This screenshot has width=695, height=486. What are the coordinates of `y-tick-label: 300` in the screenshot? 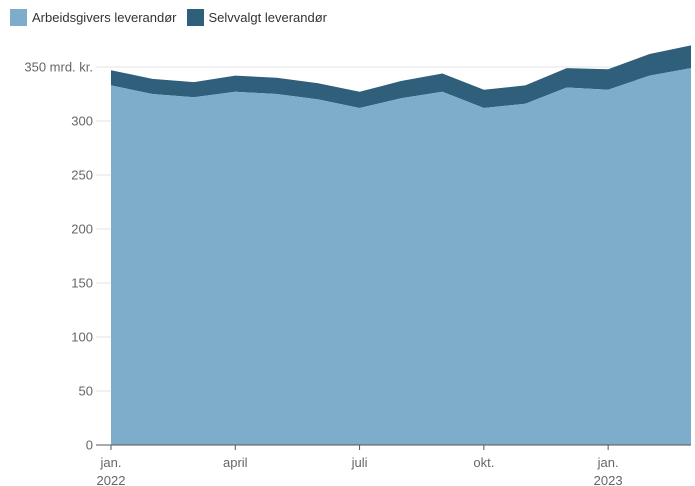 It's located at (82, 121).